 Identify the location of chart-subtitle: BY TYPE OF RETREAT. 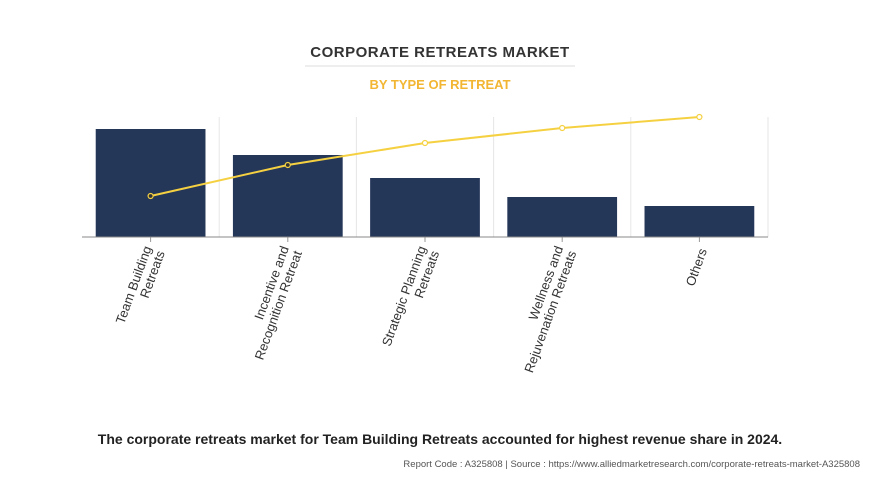
(439, 84).